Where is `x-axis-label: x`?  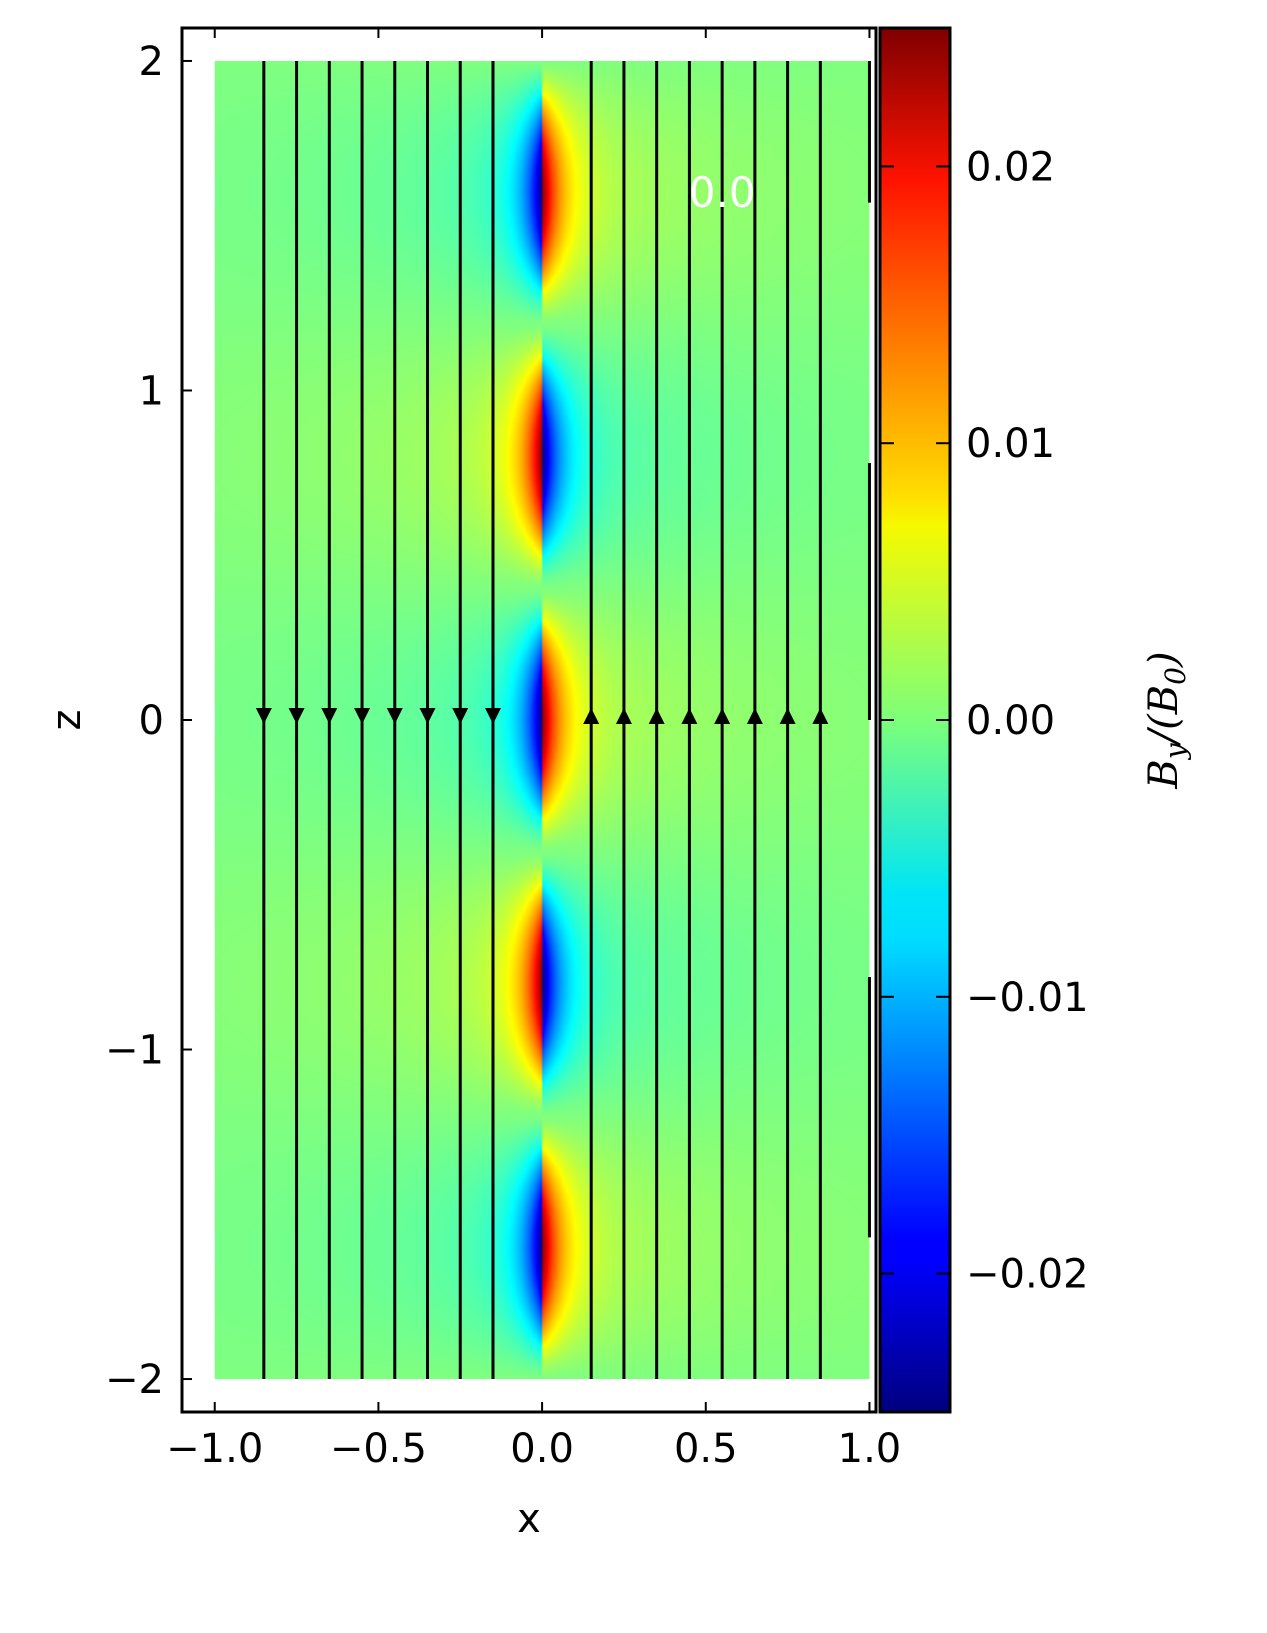
x-axis-label: x is located at coordinates (529, 1519).